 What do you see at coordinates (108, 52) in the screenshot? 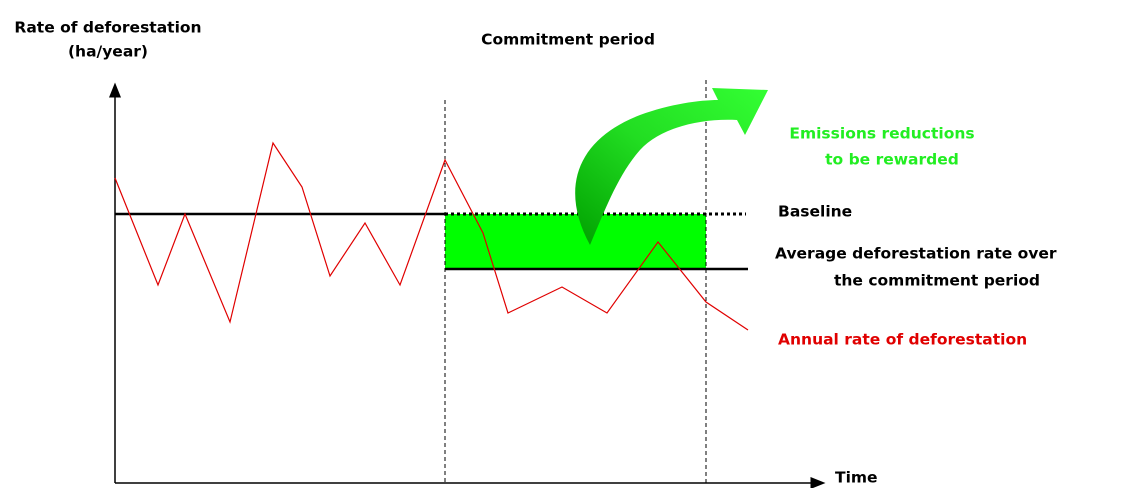
I see `y-axis-label: (ha/year)` at bounding box center [108, 52].